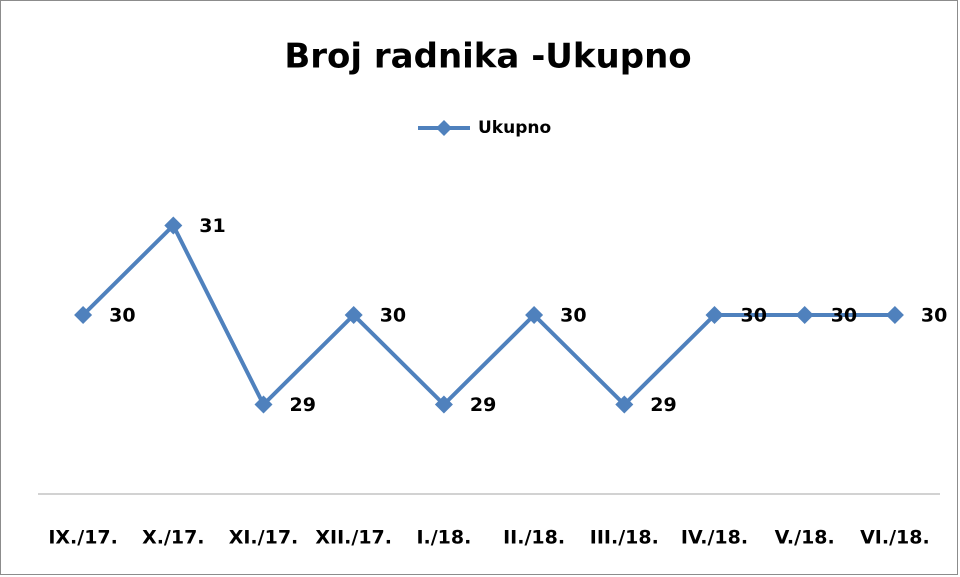  I want to click on x-tick-label: III./18., so click(624, 538).